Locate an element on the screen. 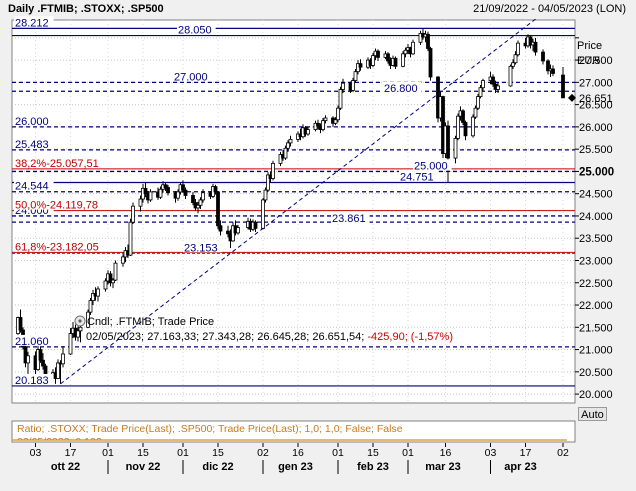 The image size is (636, 491). info-change: -425,90; (-1,57%) is located at coordinates (410, 337).